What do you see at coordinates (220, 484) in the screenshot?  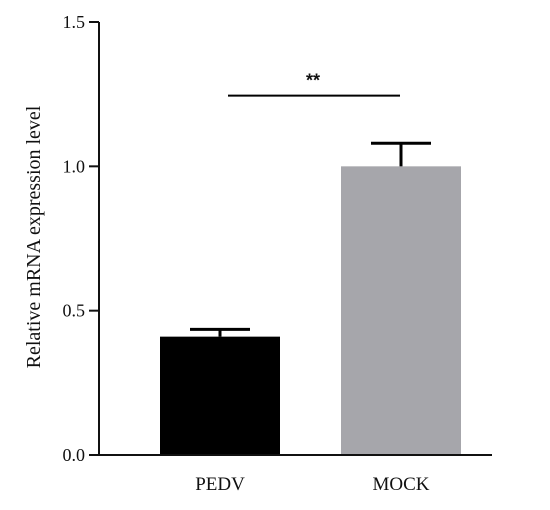 I see `x-category-label: PEDV` at bounding box center [220, 484].